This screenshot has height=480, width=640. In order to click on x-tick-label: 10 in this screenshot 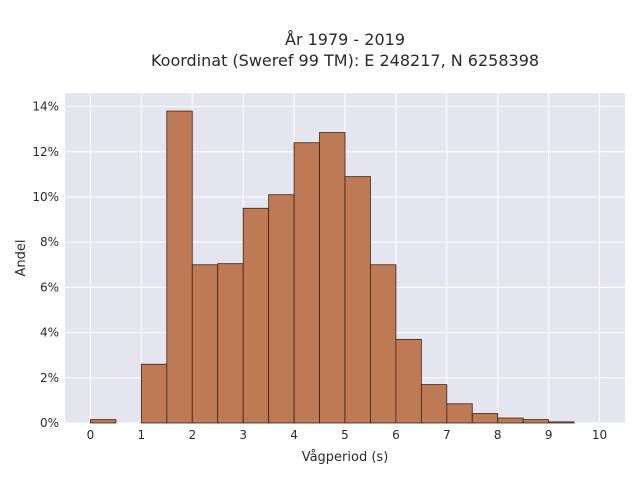, I will do `click(599, 435)`.